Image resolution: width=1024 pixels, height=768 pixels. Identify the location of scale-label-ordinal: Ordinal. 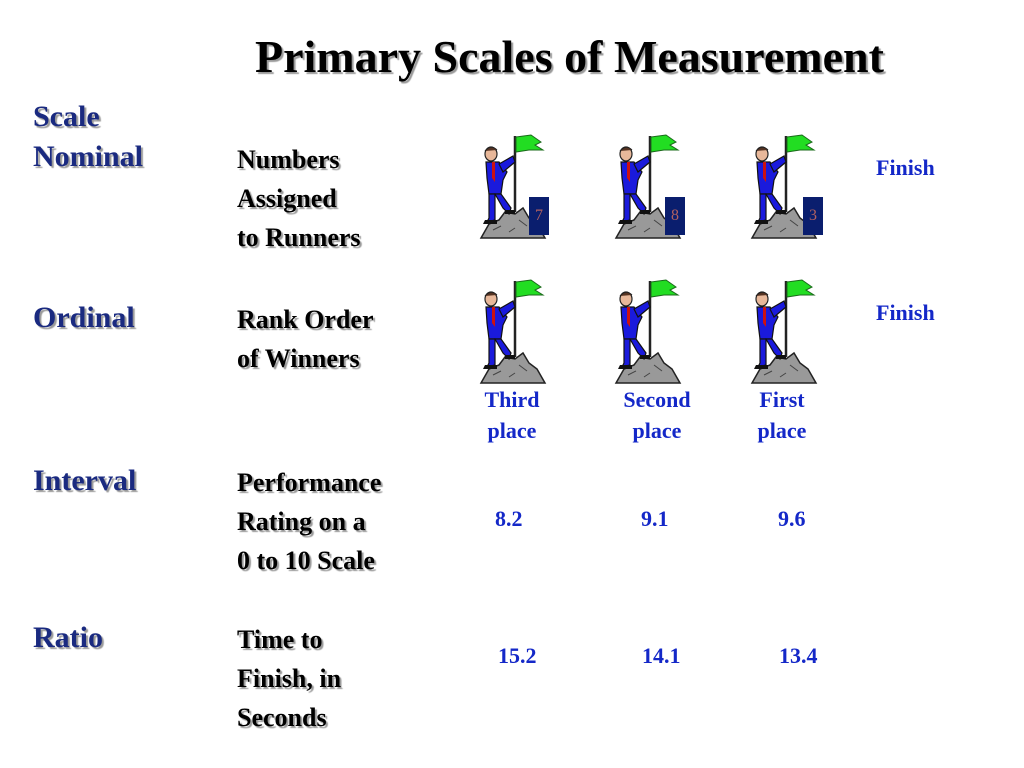
(84, 317).